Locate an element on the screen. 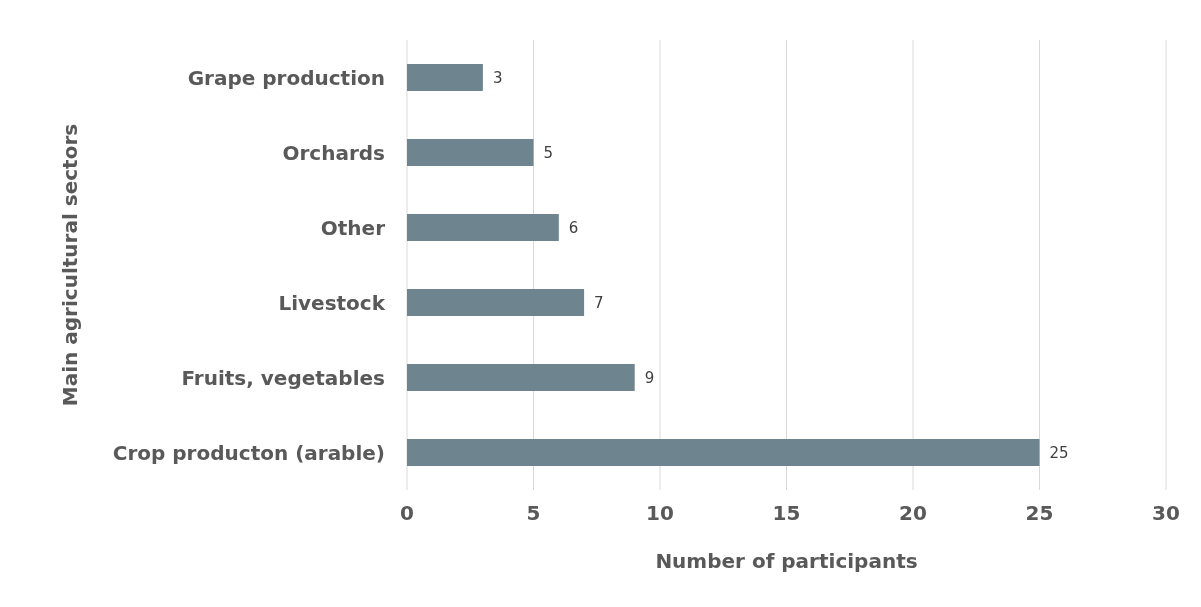 This screenshot has width=1201, height=607. x-tick-label: 0 is located at coordinates (407, 513).